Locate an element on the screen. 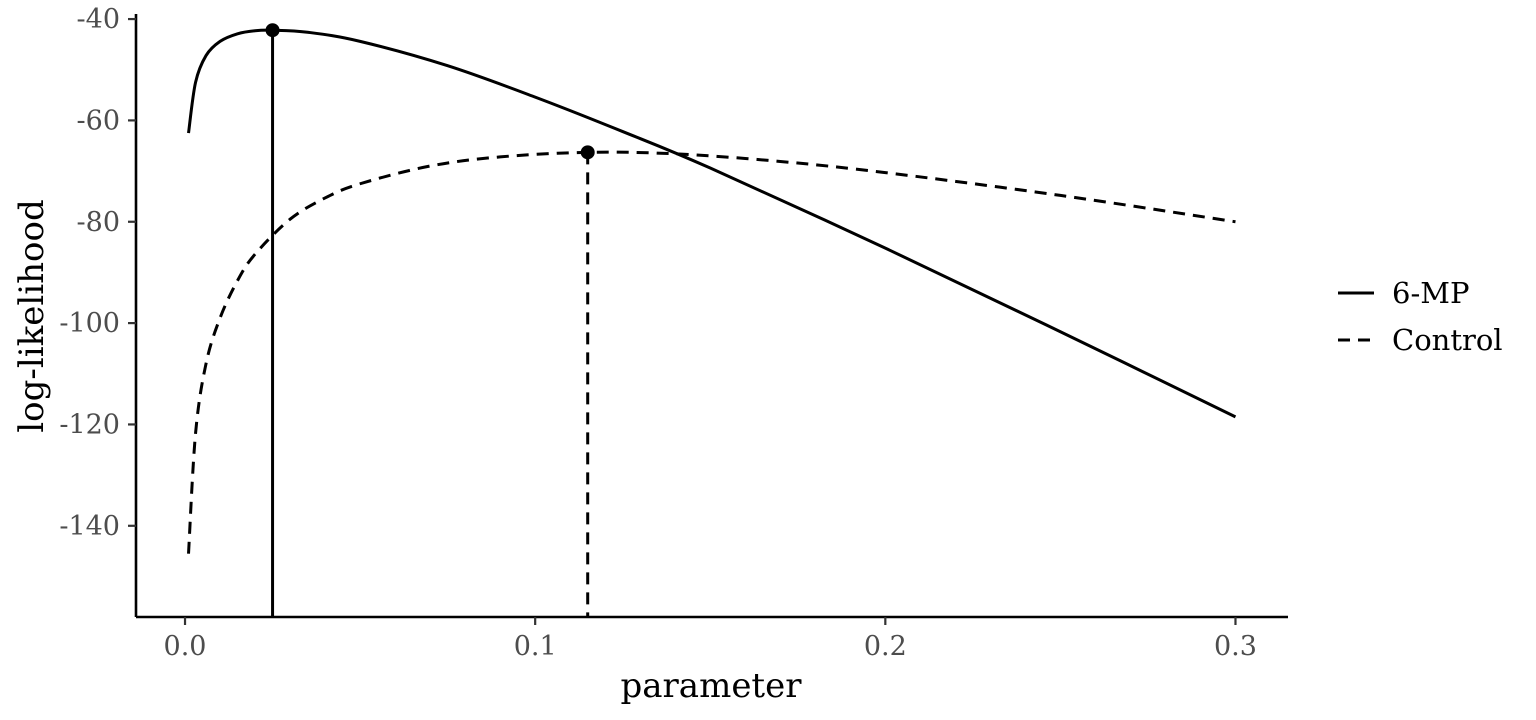 The image size is (1536, 720). mle-point-6-mp is located at coordinates (272, 30).